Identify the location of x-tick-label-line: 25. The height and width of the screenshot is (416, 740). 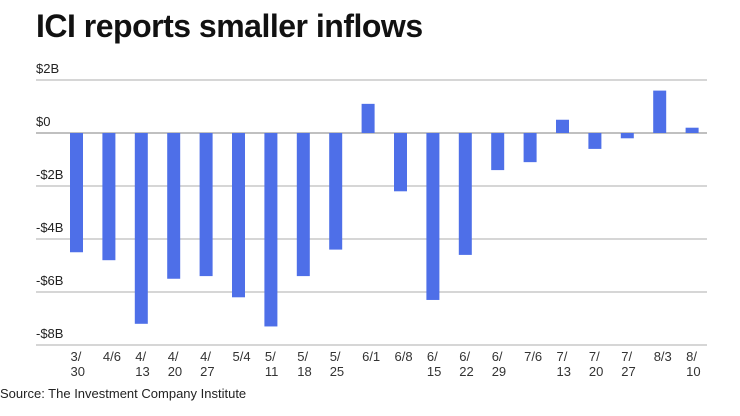
(337, 371).